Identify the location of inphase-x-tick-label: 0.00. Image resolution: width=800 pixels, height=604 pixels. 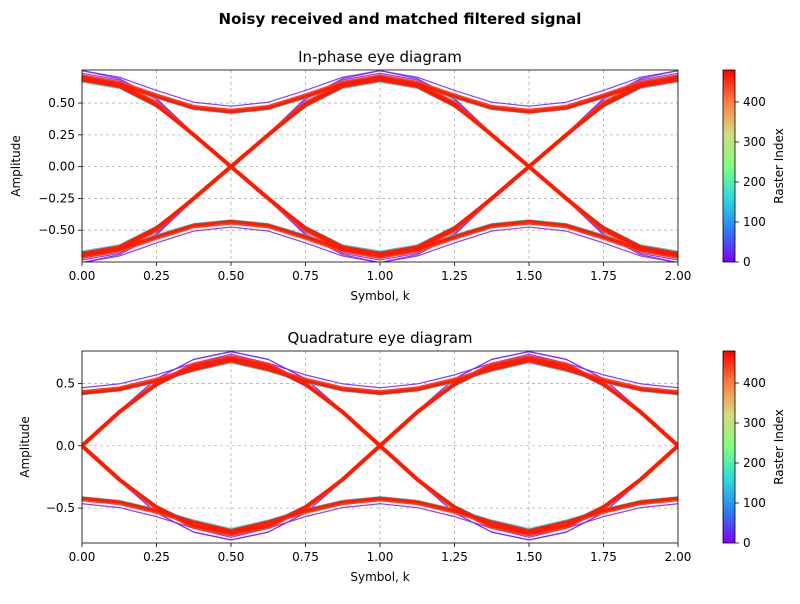
(82, 276).